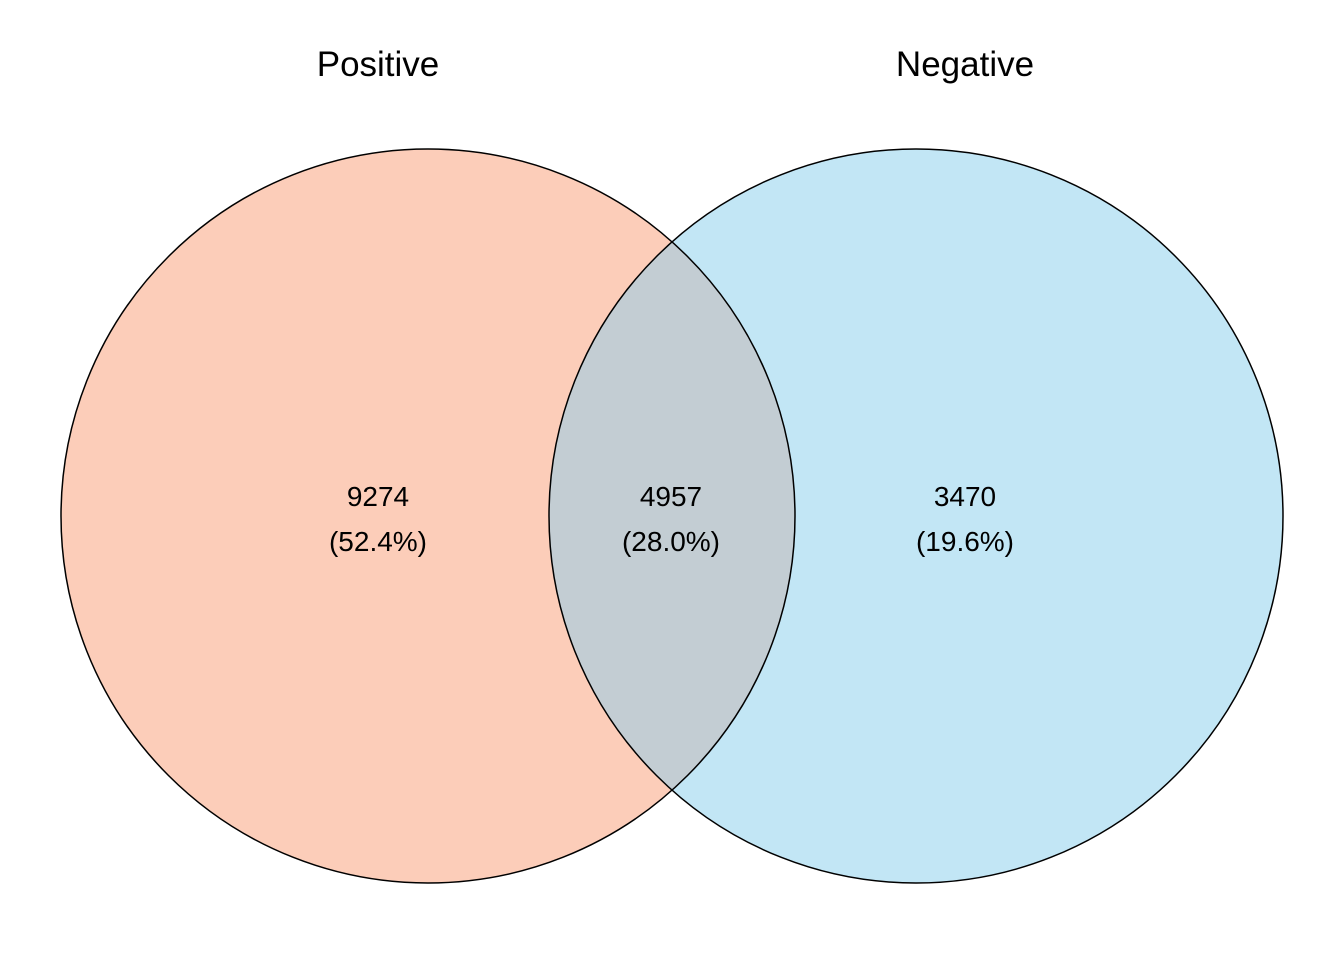 This screenshot has width=1344, height=960. I want to click on overlap-region, so click(672, 516).